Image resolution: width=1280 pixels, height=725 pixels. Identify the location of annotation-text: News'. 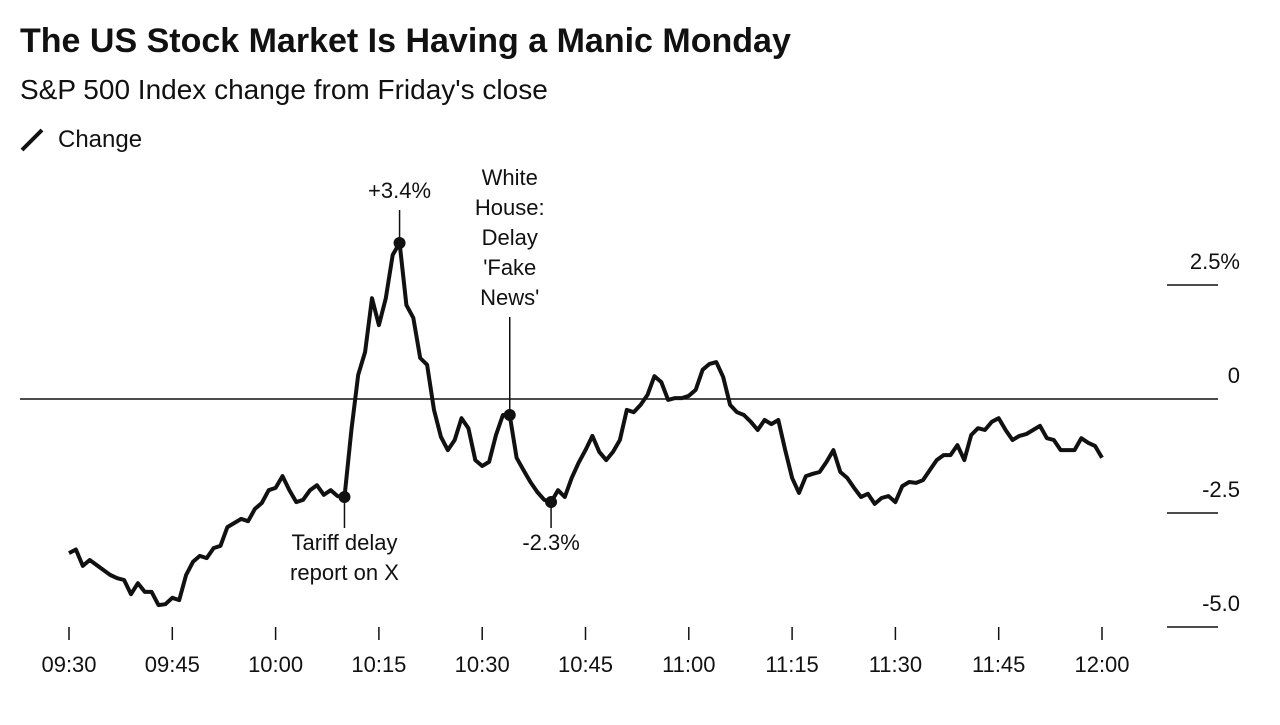
(509, 297).